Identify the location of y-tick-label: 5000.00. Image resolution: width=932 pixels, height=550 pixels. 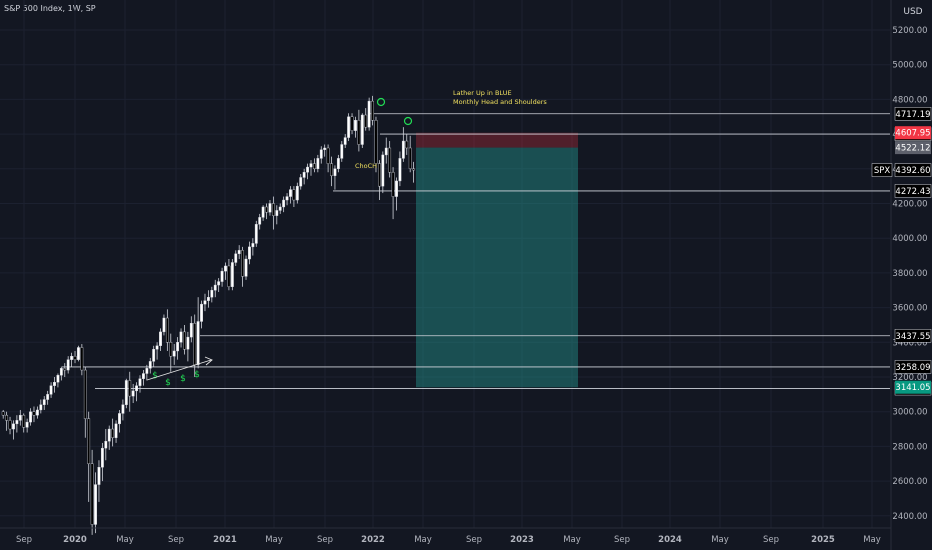
(909, 66).